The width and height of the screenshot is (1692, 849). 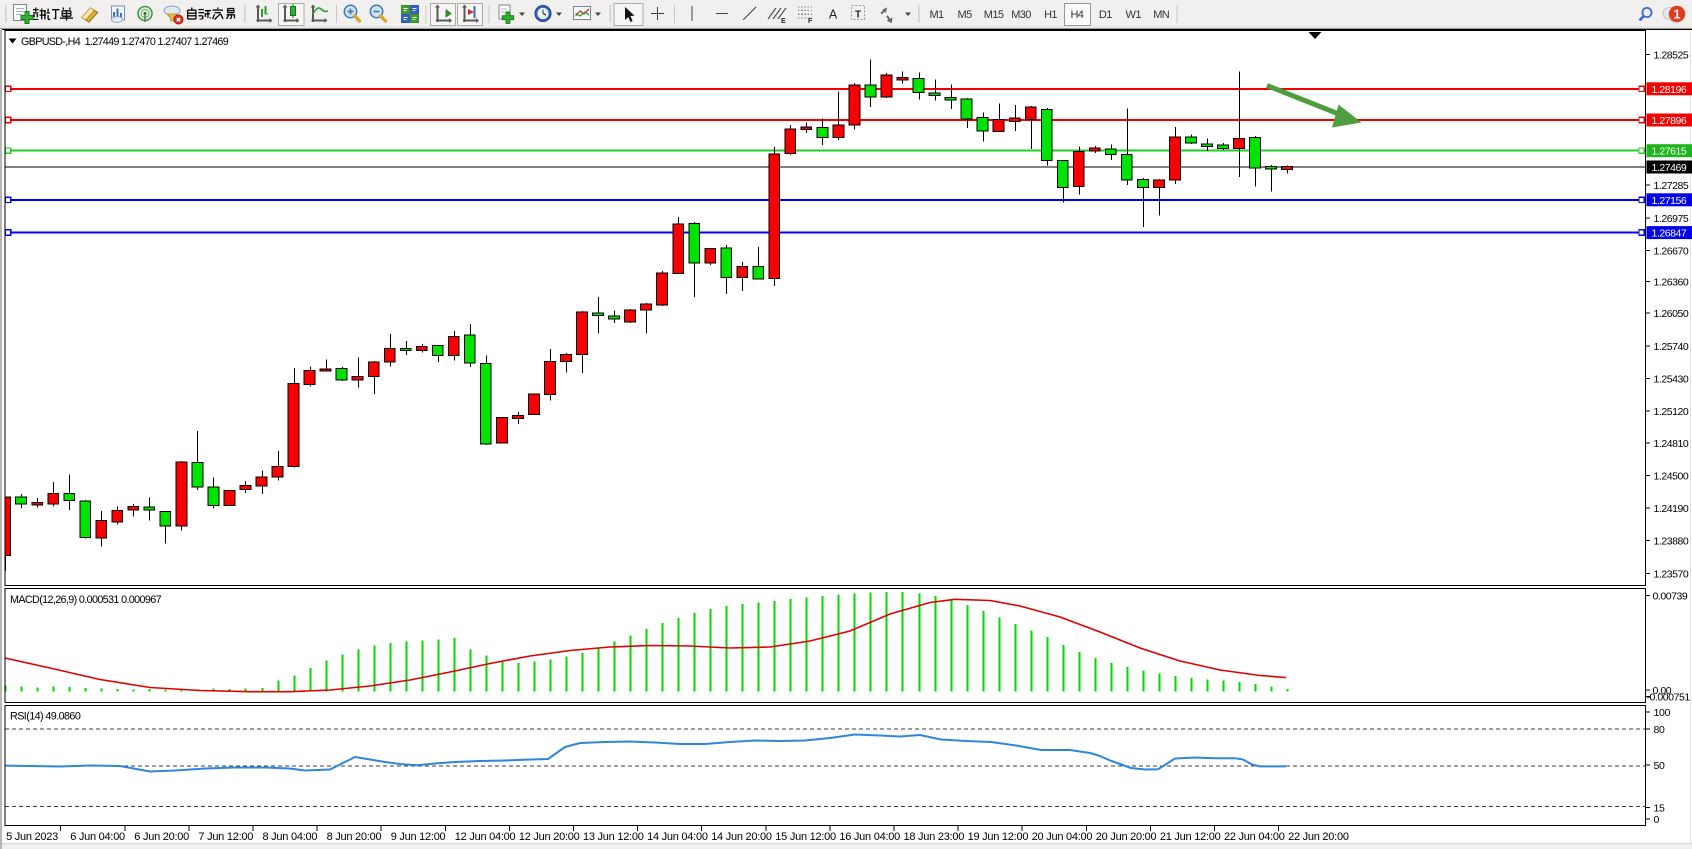 I want to click on svg-text: 21 Jun 12:00, so click(x=1190, y=837).